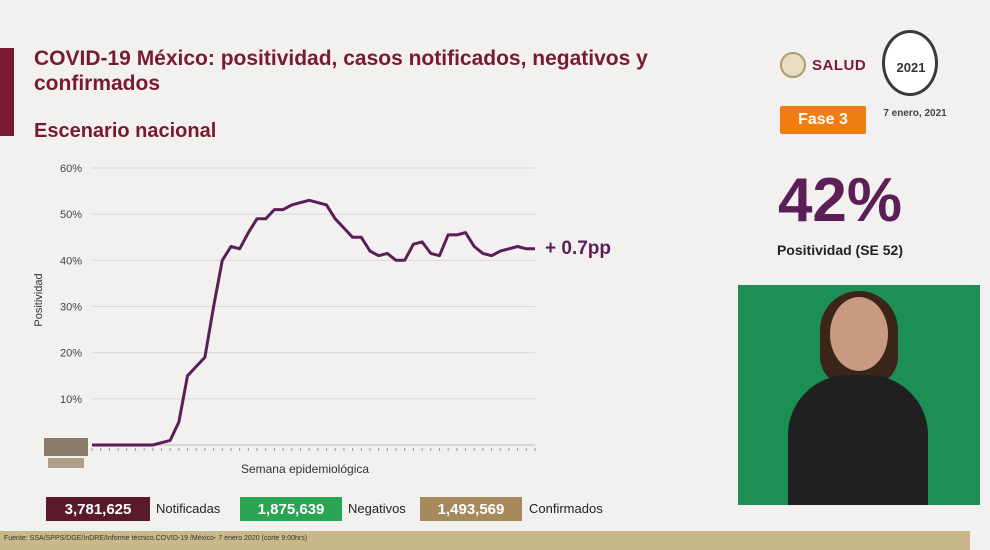  Describe the element at coordinates (71, 261) in the screenshot. I see `y-tick-label: 40%` at that location.